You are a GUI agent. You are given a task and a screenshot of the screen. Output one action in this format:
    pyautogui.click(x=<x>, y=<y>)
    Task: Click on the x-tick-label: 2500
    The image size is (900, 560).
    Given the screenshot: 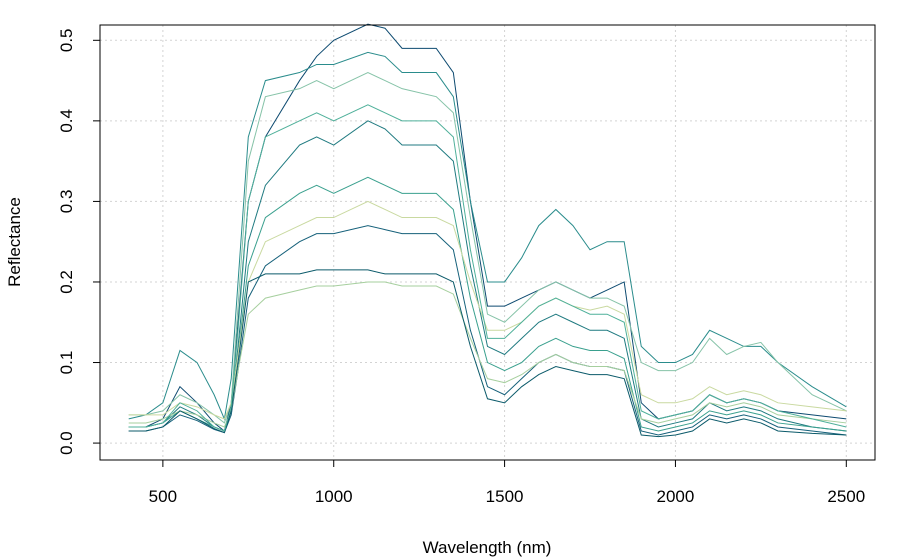 What is the action you would take?
    pyautogui.click(x=846, y=496)
    